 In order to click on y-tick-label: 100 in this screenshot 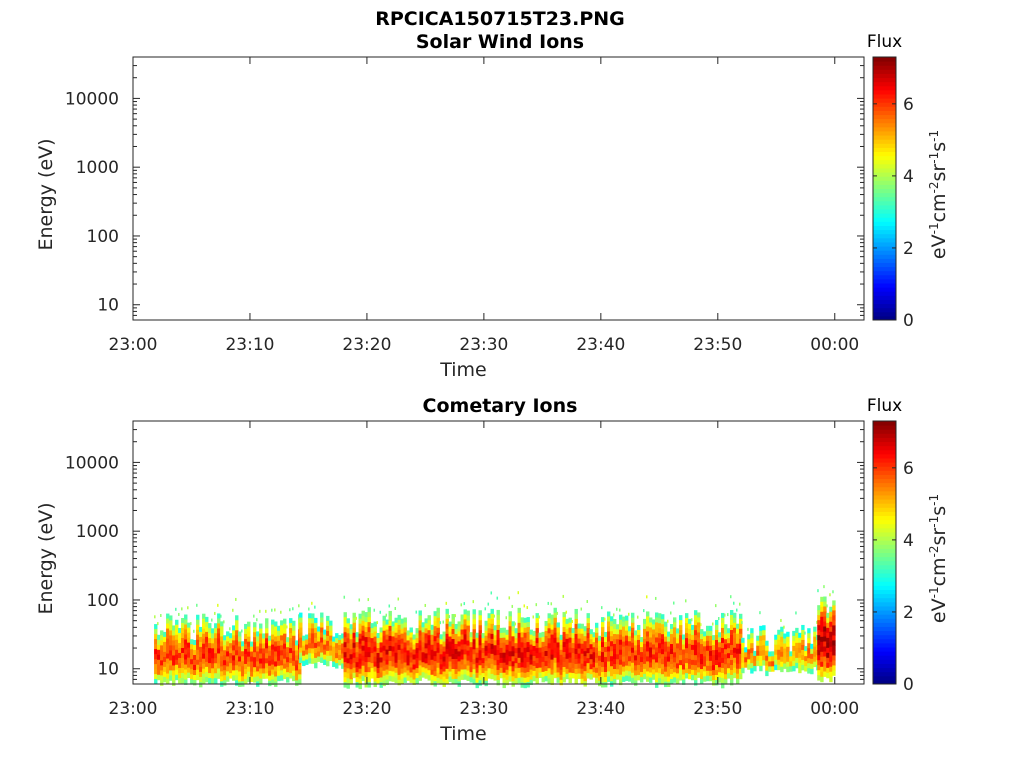, I will do `click(103, 601)`.